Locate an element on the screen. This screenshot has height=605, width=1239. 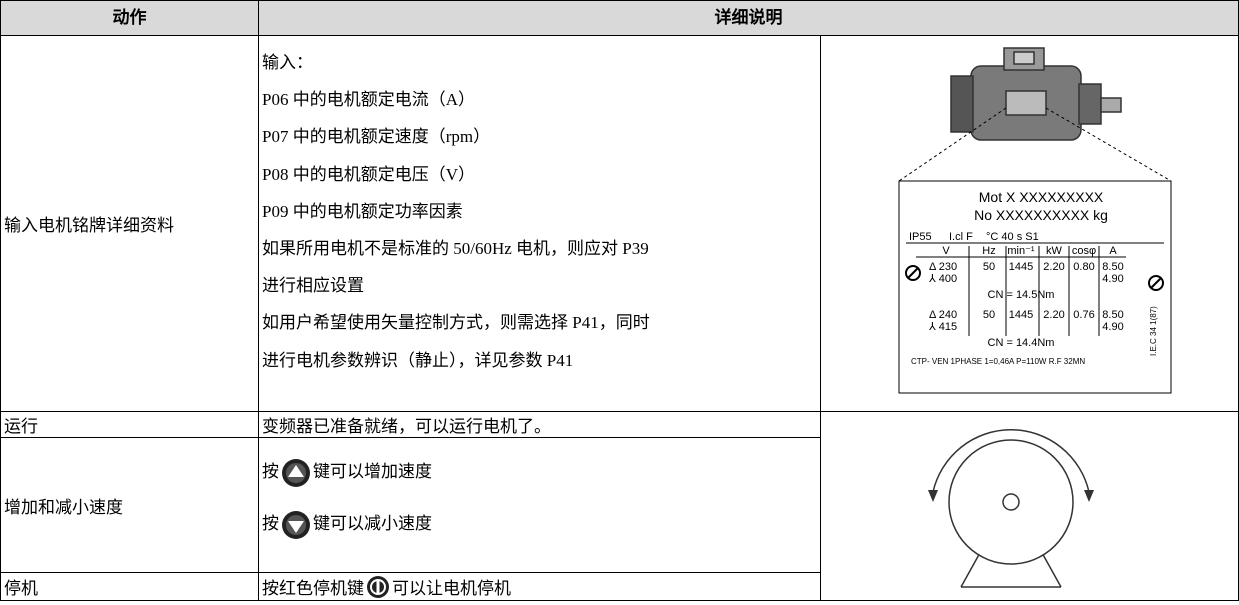
header-cell: 详细说明 is located at coordinates (748, 18).